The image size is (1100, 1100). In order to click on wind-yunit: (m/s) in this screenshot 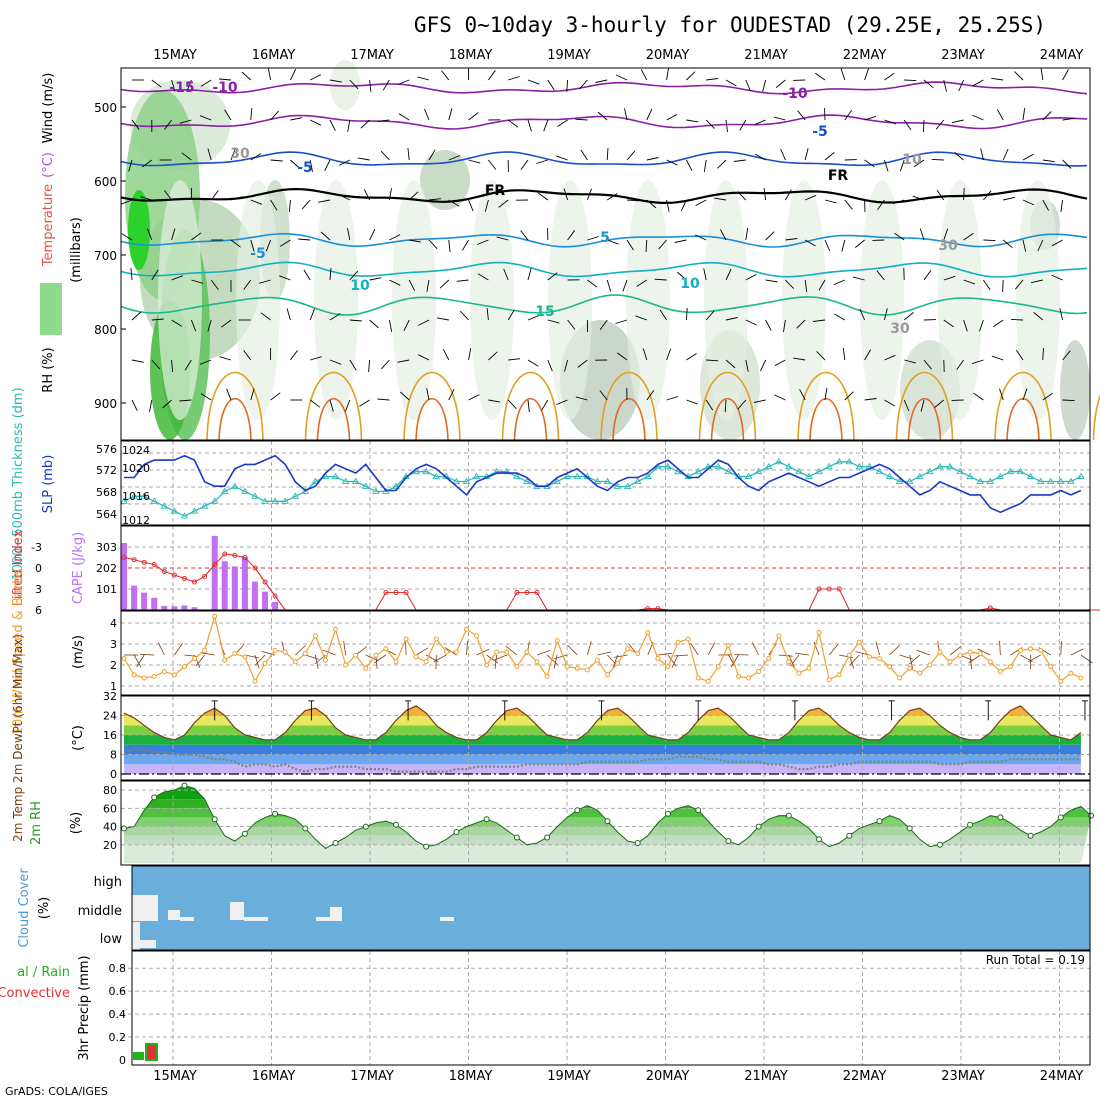, I will do `click(78, 652)`.